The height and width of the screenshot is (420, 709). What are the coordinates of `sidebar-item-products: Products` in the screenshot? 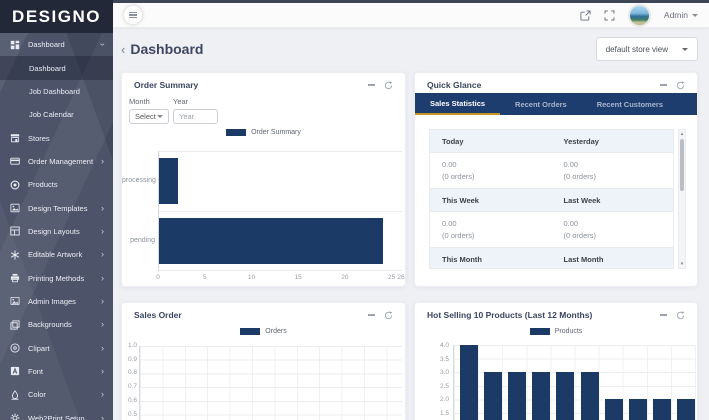 It's located at (56, 184).